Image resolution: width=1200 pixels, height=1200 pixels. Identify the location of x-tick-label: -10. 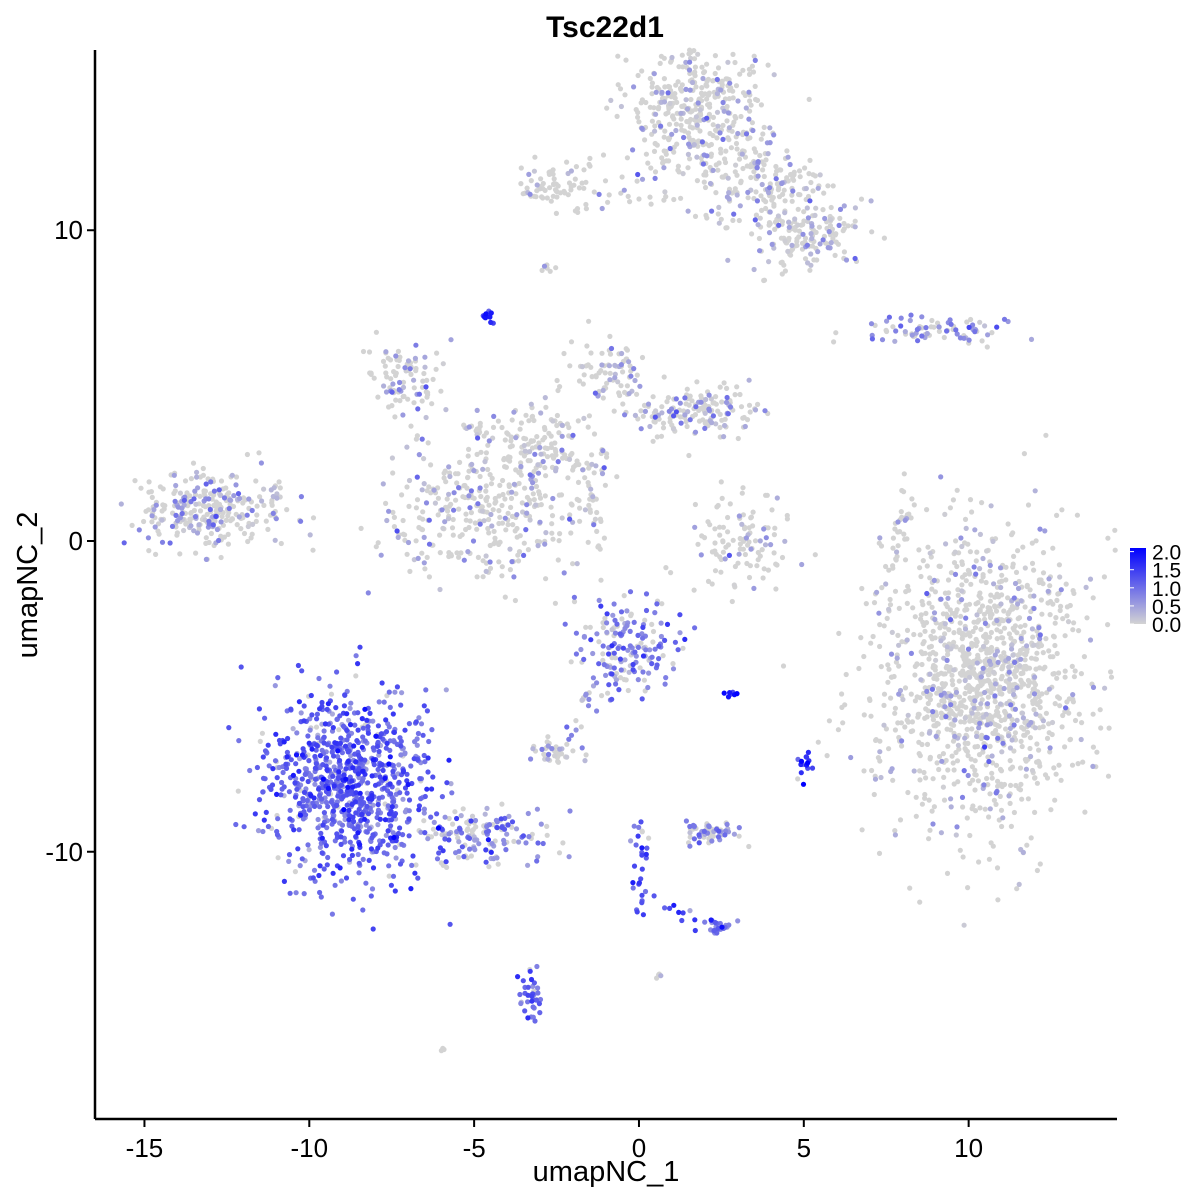
(310, 1148).